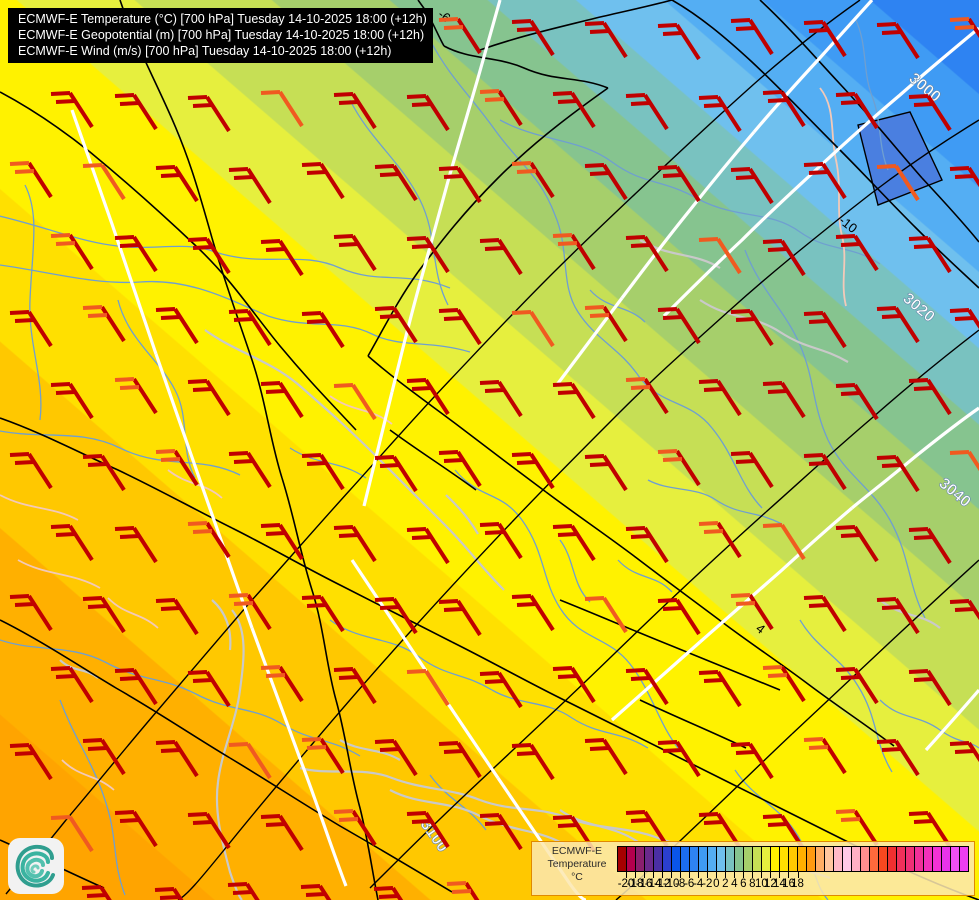 Image resolution: width=979 pixels, height=900 pixels. What do you see at coordinates (698, 884) in the screenshot?
I see `colorbar-tick-label: -4` at bounding box center [698, 884].